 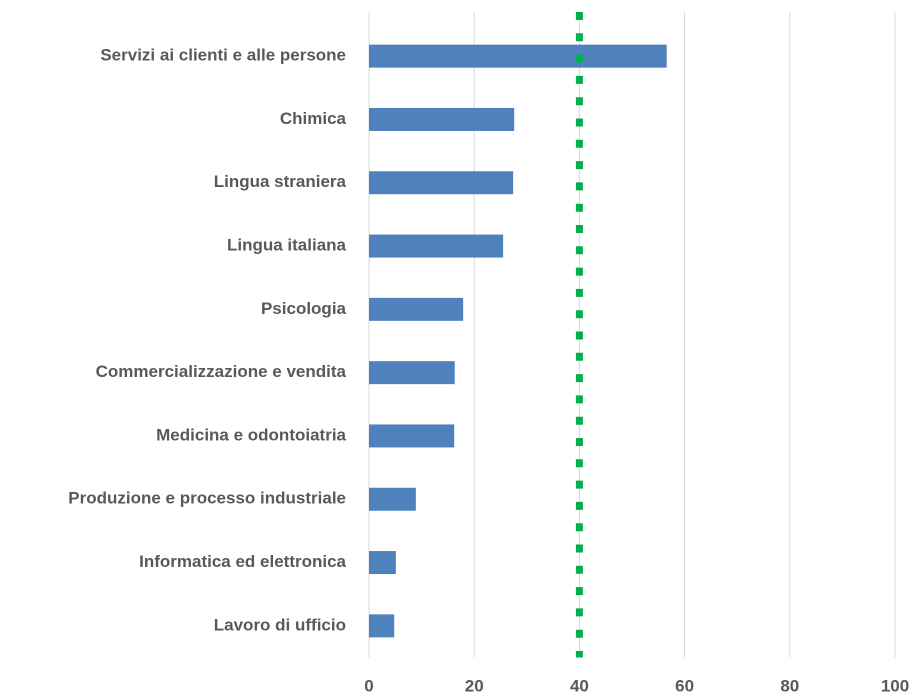 What do you see at coordinates (223, 55) in the screenshot?
I see `y-tick-label: Servizi ai clienti e alle persone` at bounding box center [223, 55].